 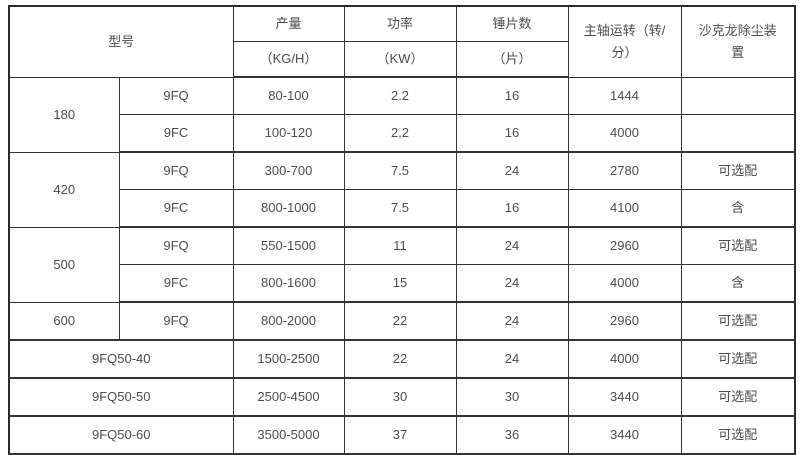 I want to click on cell-output: 550-1500, so click(x=288, y=245).